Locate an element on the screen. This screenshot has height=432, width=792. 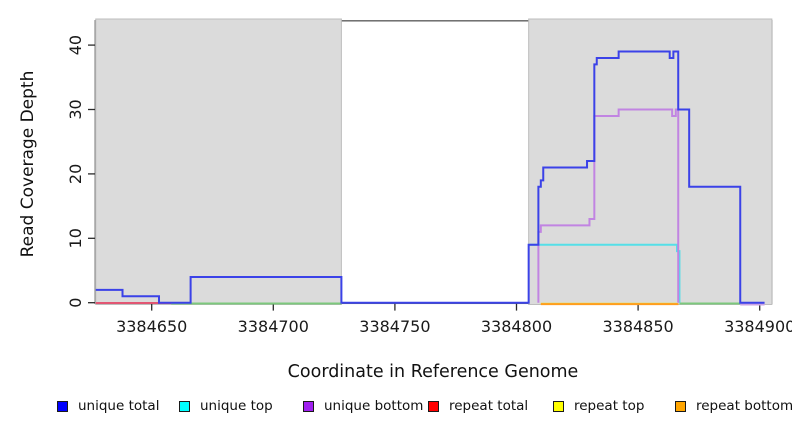
legend-swatch-repeat-total is located at coordinates (433, 406).